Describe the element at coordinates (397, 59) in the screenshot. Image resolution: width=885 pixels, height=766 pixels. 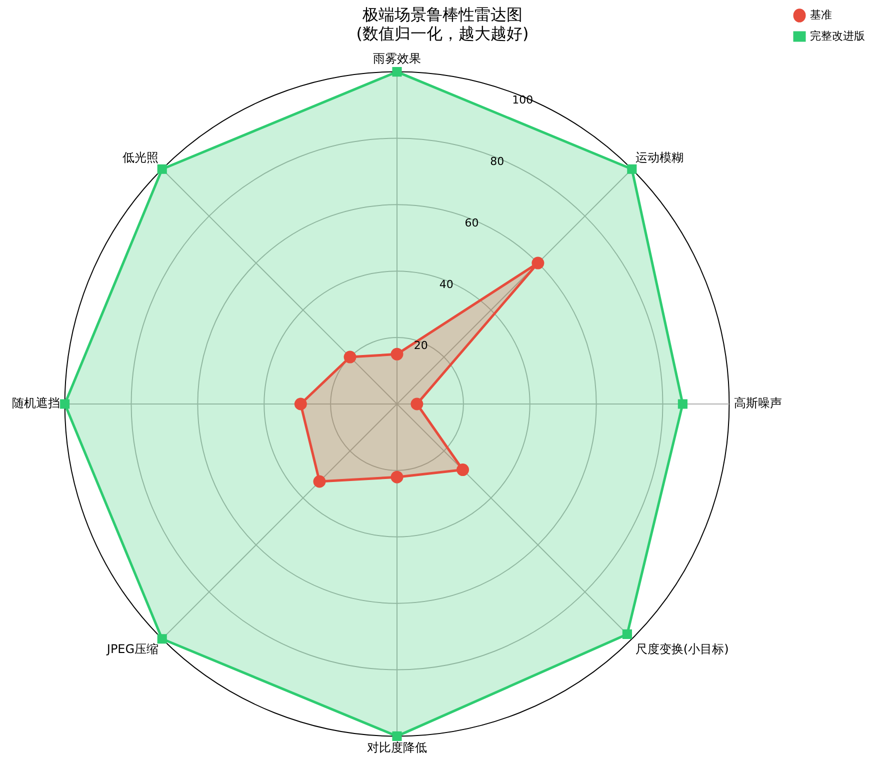
I see `spoke-label: 雨雾效果` at that location.